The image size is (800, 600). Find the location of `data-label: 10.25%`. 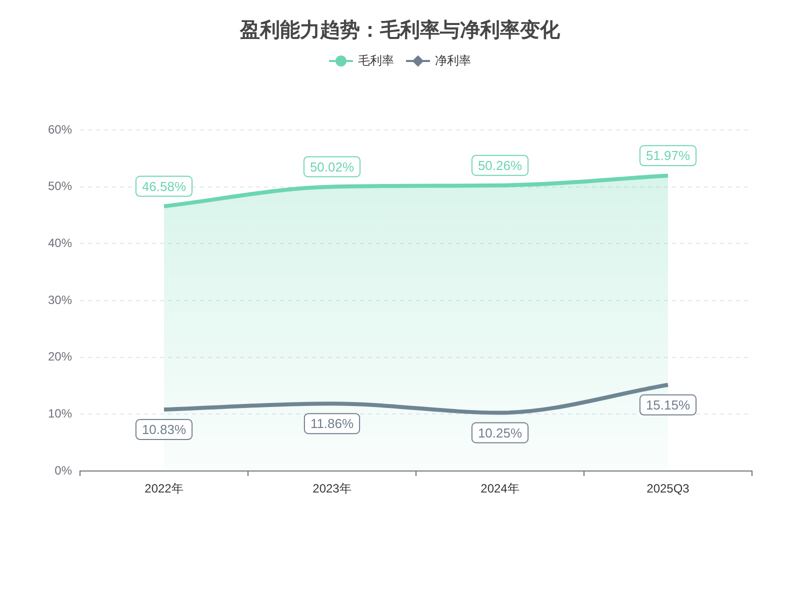

data-label: 10.25% is located at coordinates (500, 432).